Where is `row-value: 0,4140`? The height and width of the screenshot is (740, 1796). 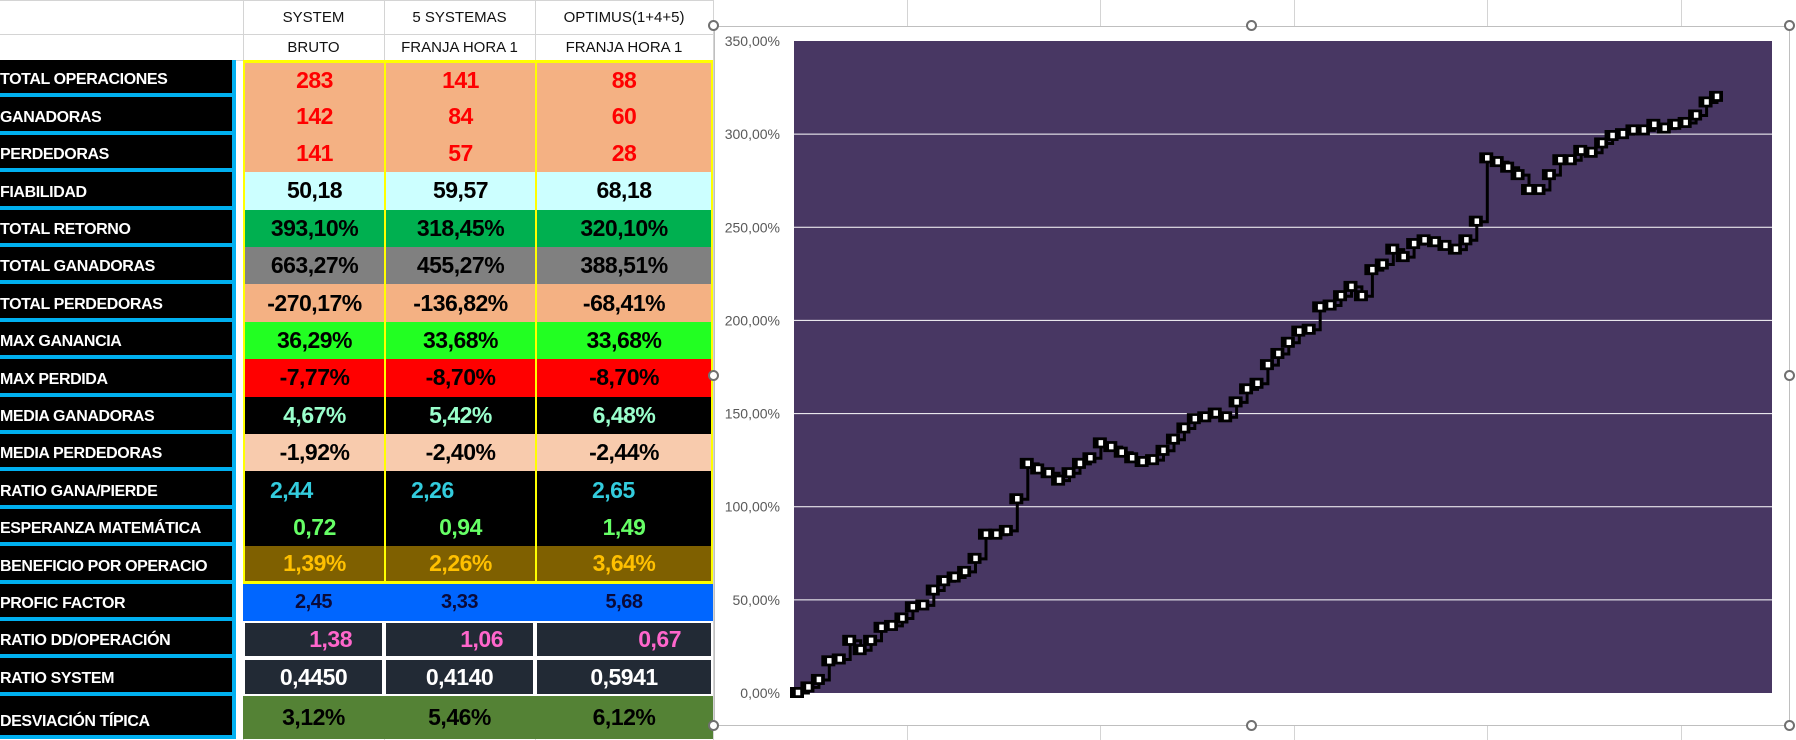
row-value: 0,4140 is located at coordinates (459, 677).